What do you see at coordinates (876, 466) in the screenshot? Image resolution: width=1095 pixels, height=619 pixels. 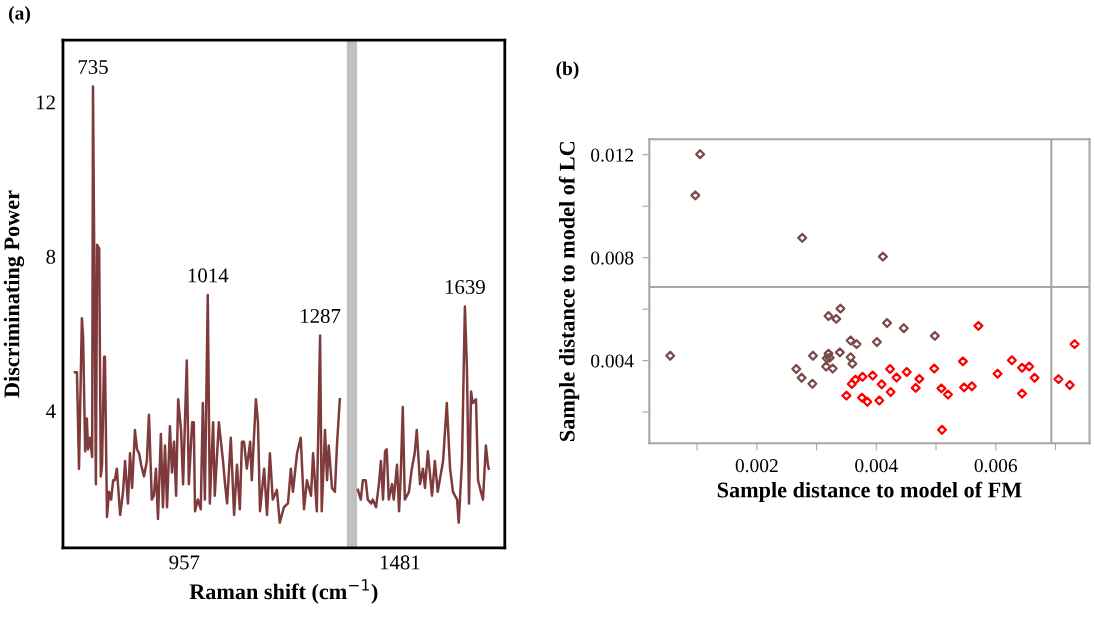 I see `x-tick-label: 0.004` at bounding box center [876, 466].